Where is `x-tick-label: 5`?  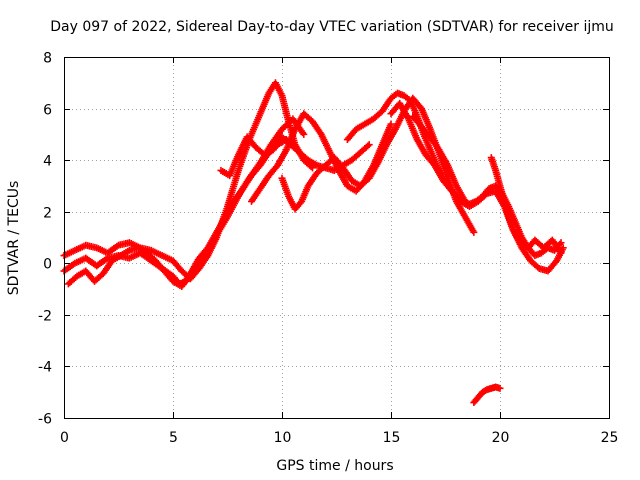 x-tick-label: 5 is located at coordinates (173, 438).